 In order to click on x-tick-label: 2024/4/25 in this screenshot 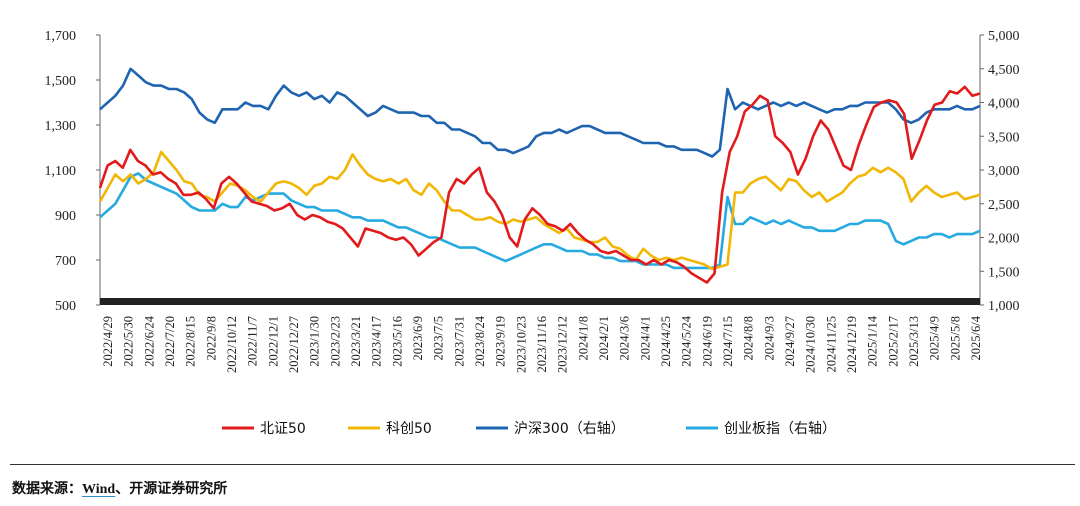, I will do `click(666, 341)`.